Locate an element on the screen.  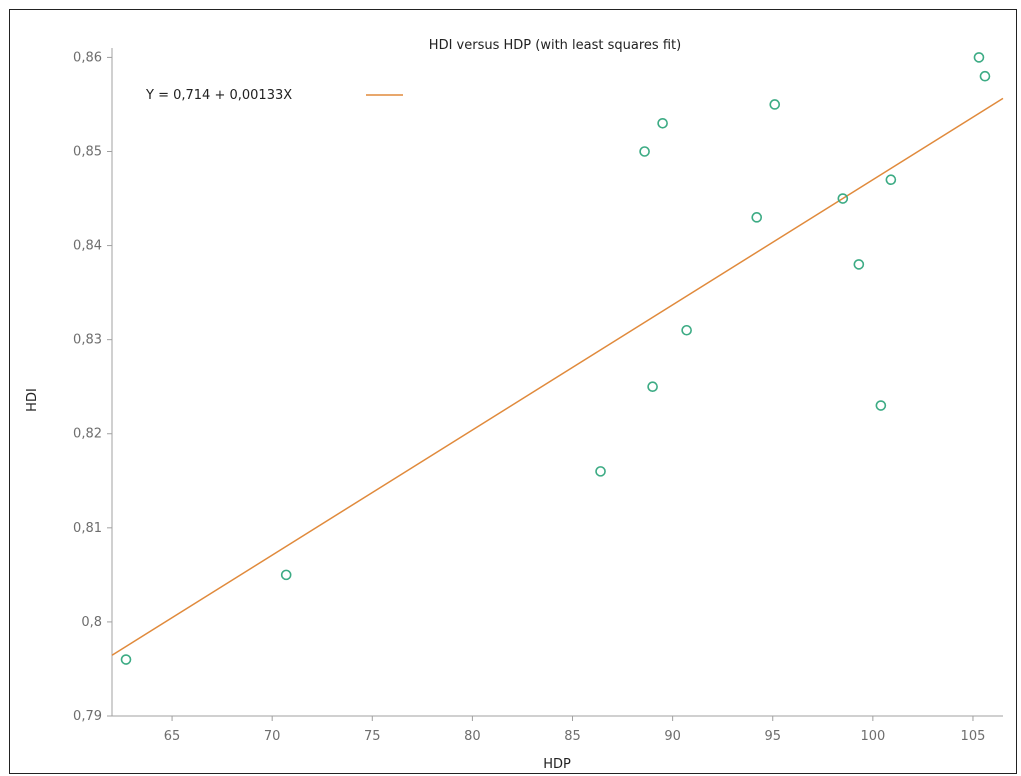
x-axis-label: HDP is located at coordinates (557, 764).